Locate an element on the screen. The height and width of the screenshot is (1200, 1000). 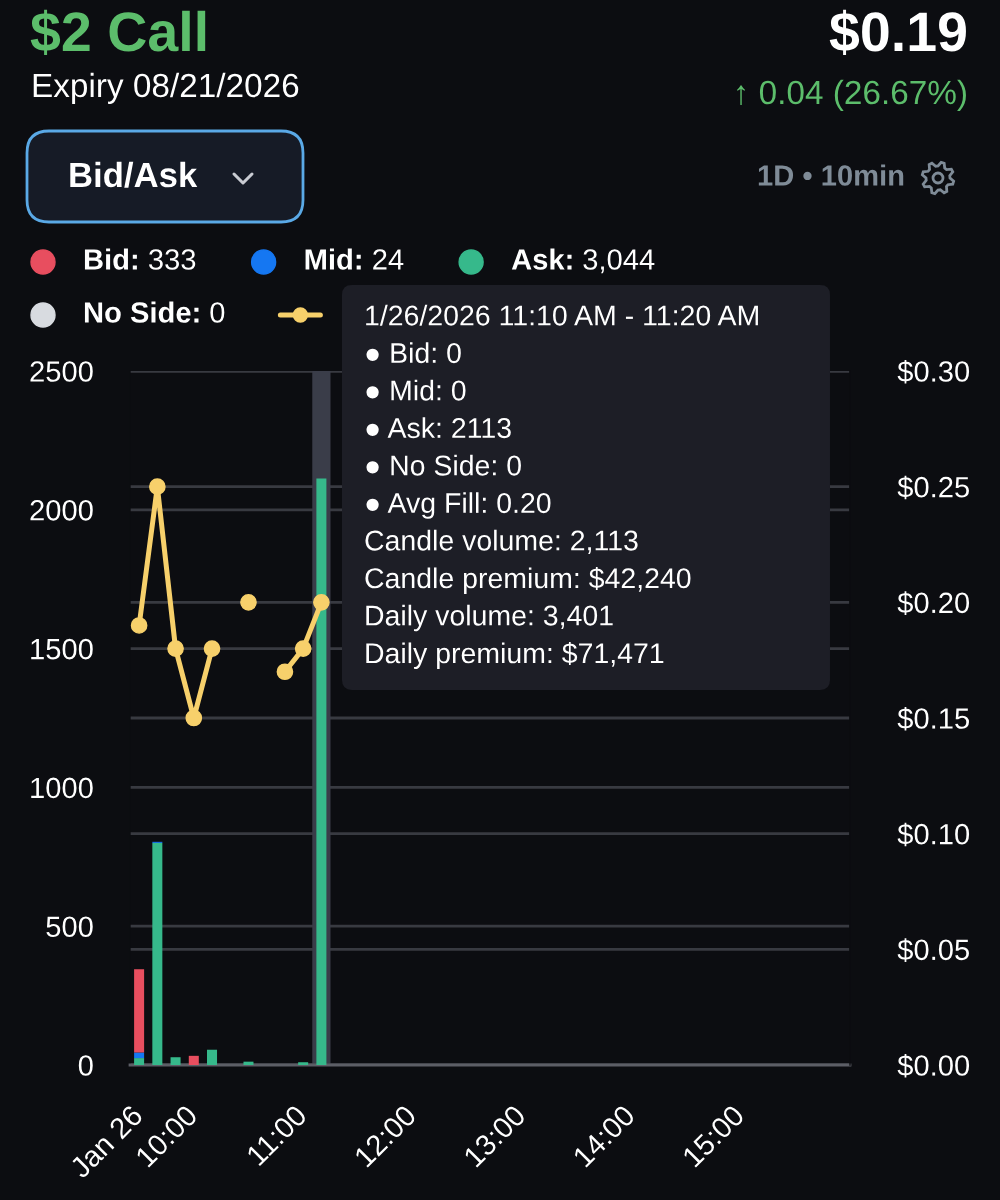
y2-tick-label: $0.00 is located at coordinates (933, 1065).